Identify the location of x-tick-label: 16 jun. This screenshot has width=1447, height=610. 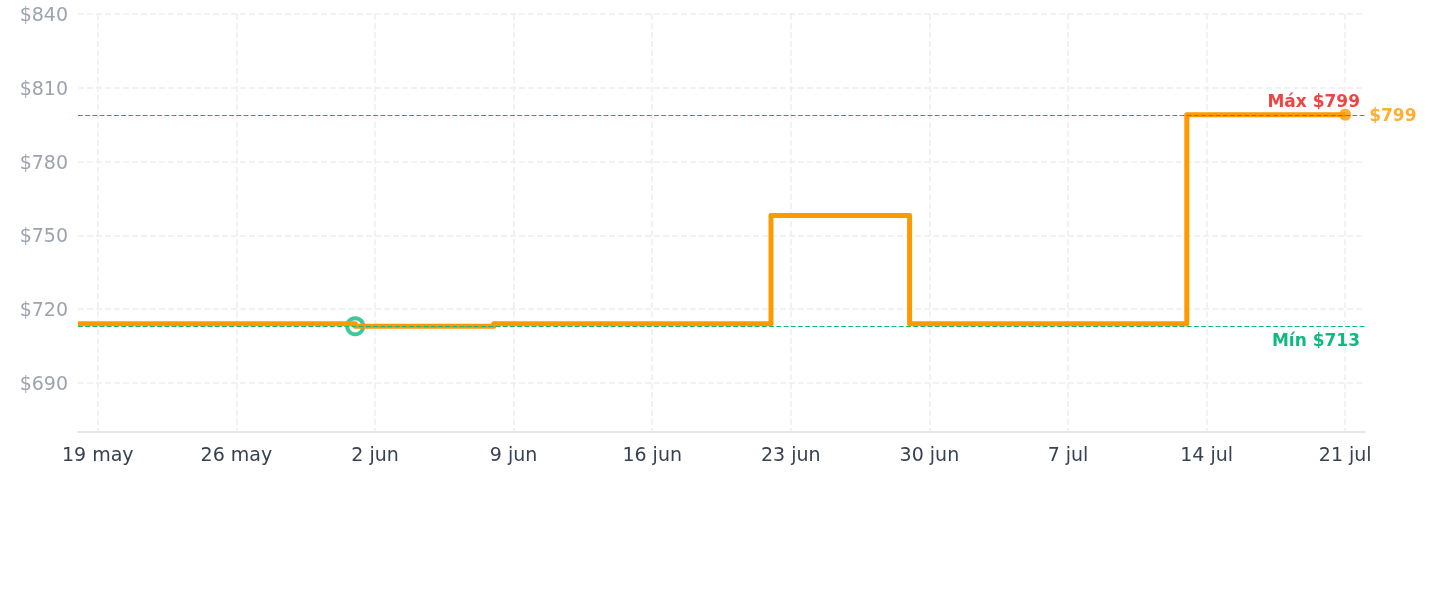
(652, 453).